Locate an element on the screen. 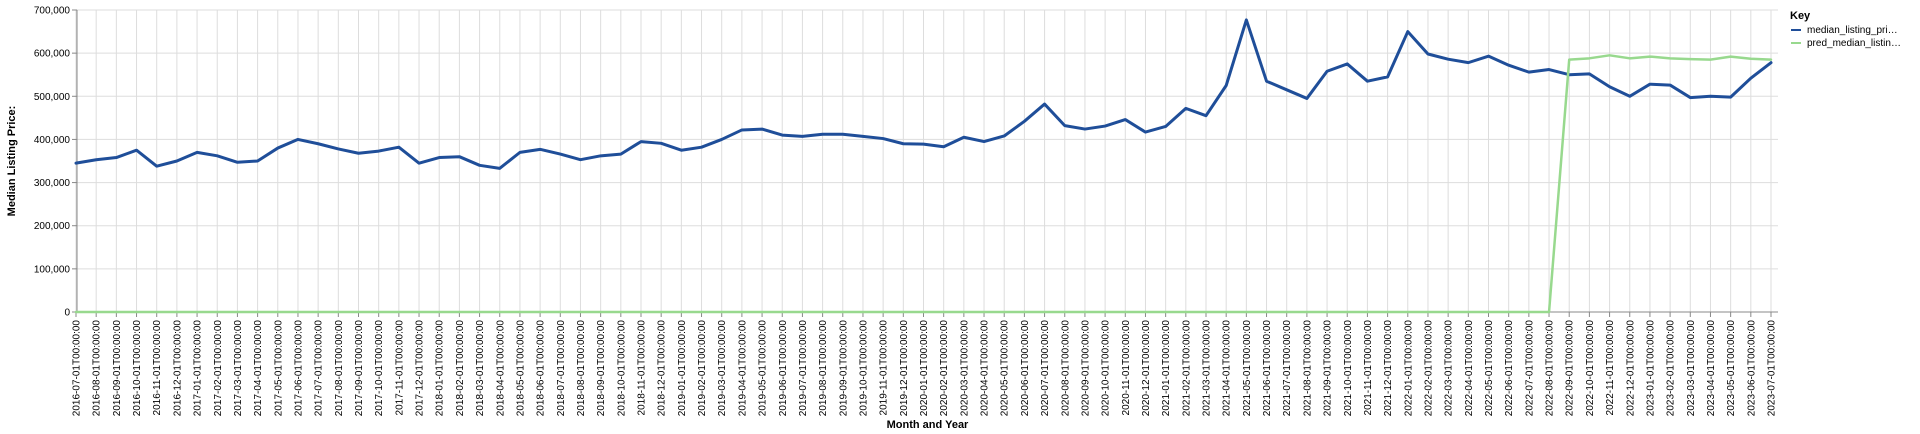 Image resolution: width=1920 pixels, height=434 pixels. x-tick-label: 2018-11-01T00:00:00 is located at coordinates (642, 368).